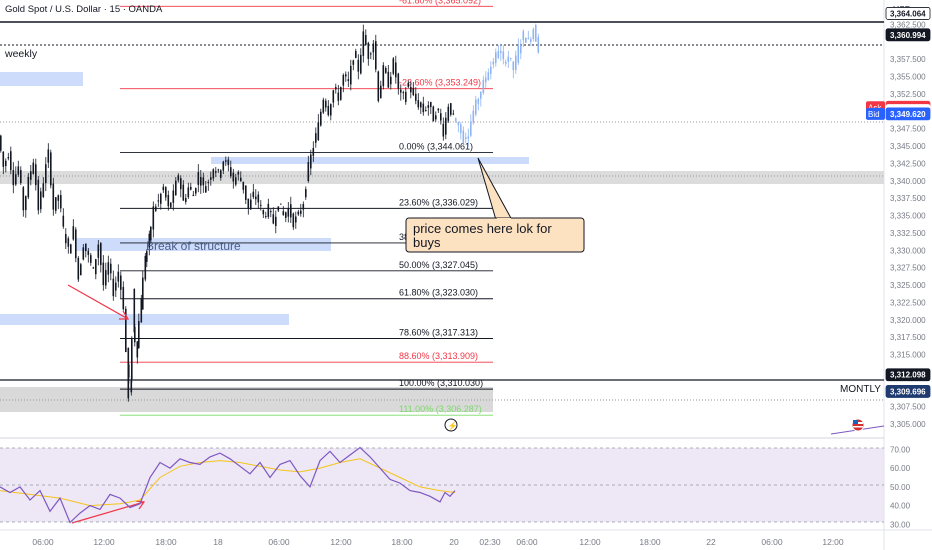 The image size is (932, 550). Describe the element at coordinates (495, 205) in the screenshot. I see `note-callout: price comes here lok for buys` at that location.